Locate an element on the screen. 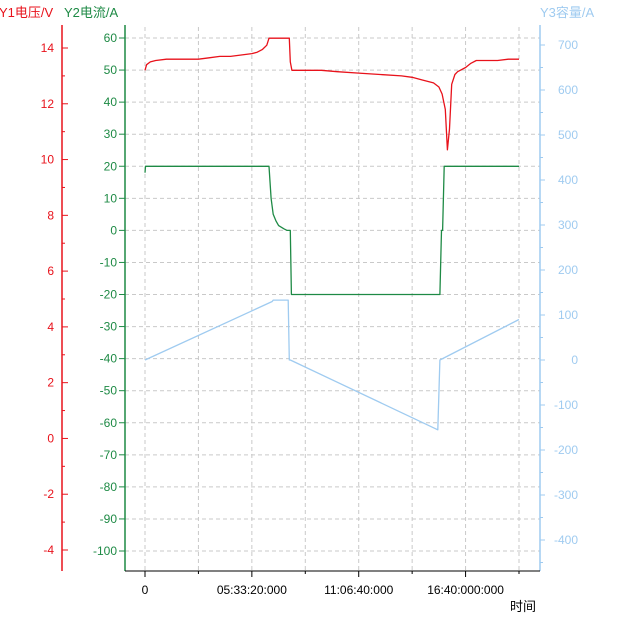 The width and height of the screenshot is (633, 622). y2-tick-label: -30 is located at coordinates (109, 327).